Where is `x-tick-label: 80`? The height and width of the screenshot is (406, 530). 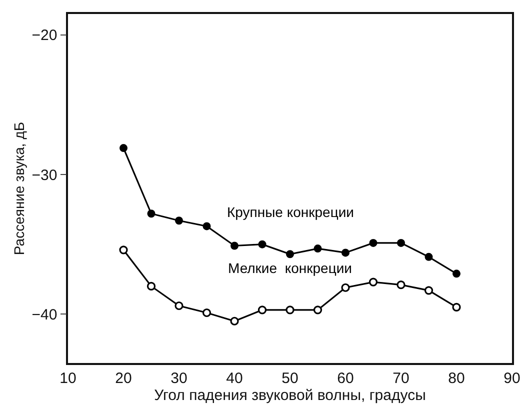 x-tick-label: 80 is located at coordinates (456, 378).